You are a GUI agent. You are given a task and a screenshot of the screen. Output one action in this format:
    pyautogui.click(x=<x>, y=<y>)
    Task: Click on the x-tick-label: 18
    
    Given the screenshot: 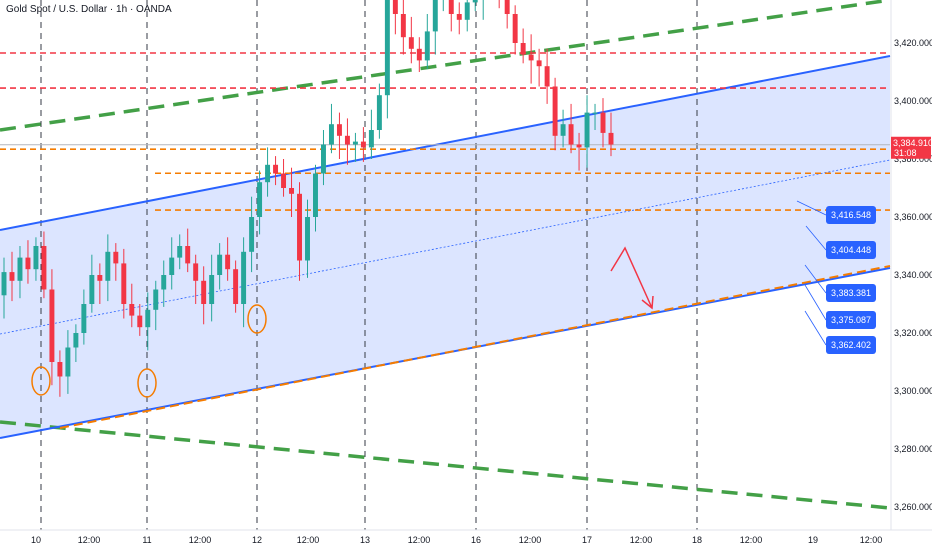 What is the action you would take?
    pyautogui.click(x=697, y=540)
    